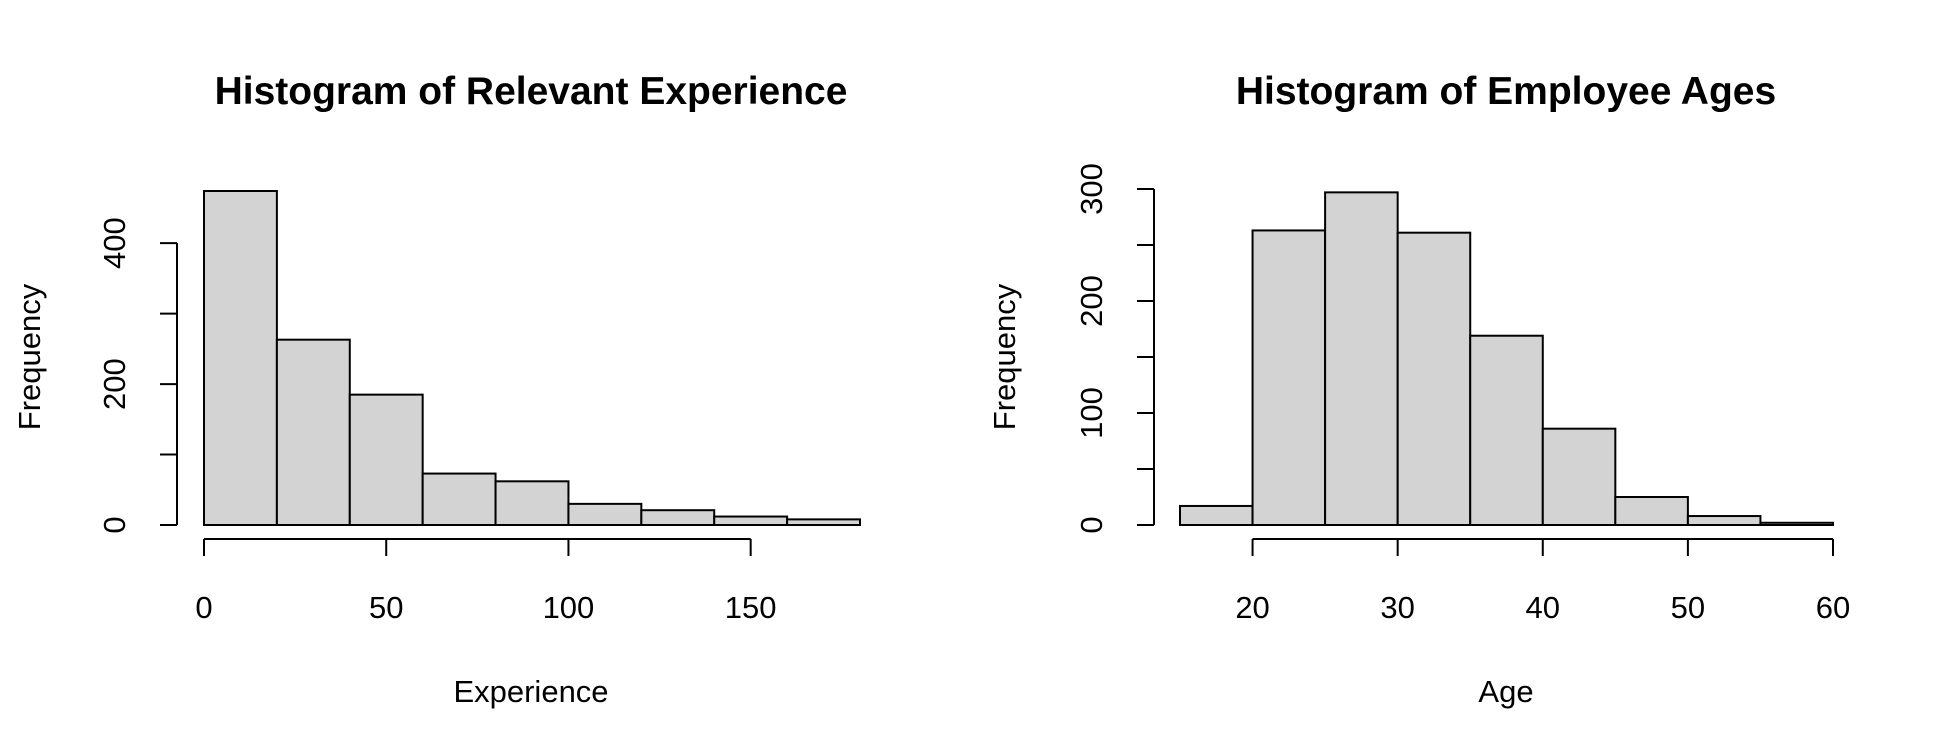 This screenshot has height=756, width=1944. I want to click on x-tick-label: 150, so click(751, 607).